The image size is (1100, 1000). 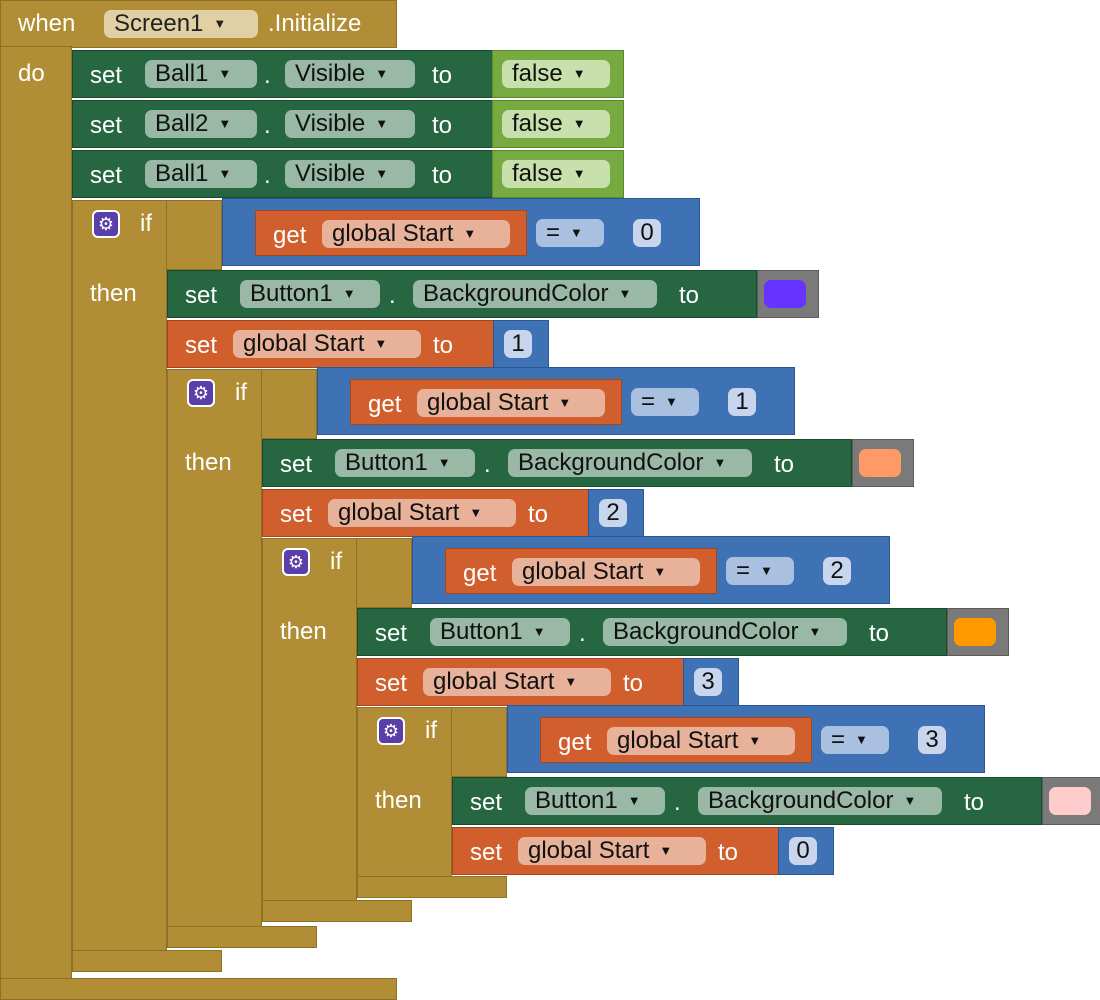 I want to click on property-dropdown-label: Visible, so click(x=330, y=73).